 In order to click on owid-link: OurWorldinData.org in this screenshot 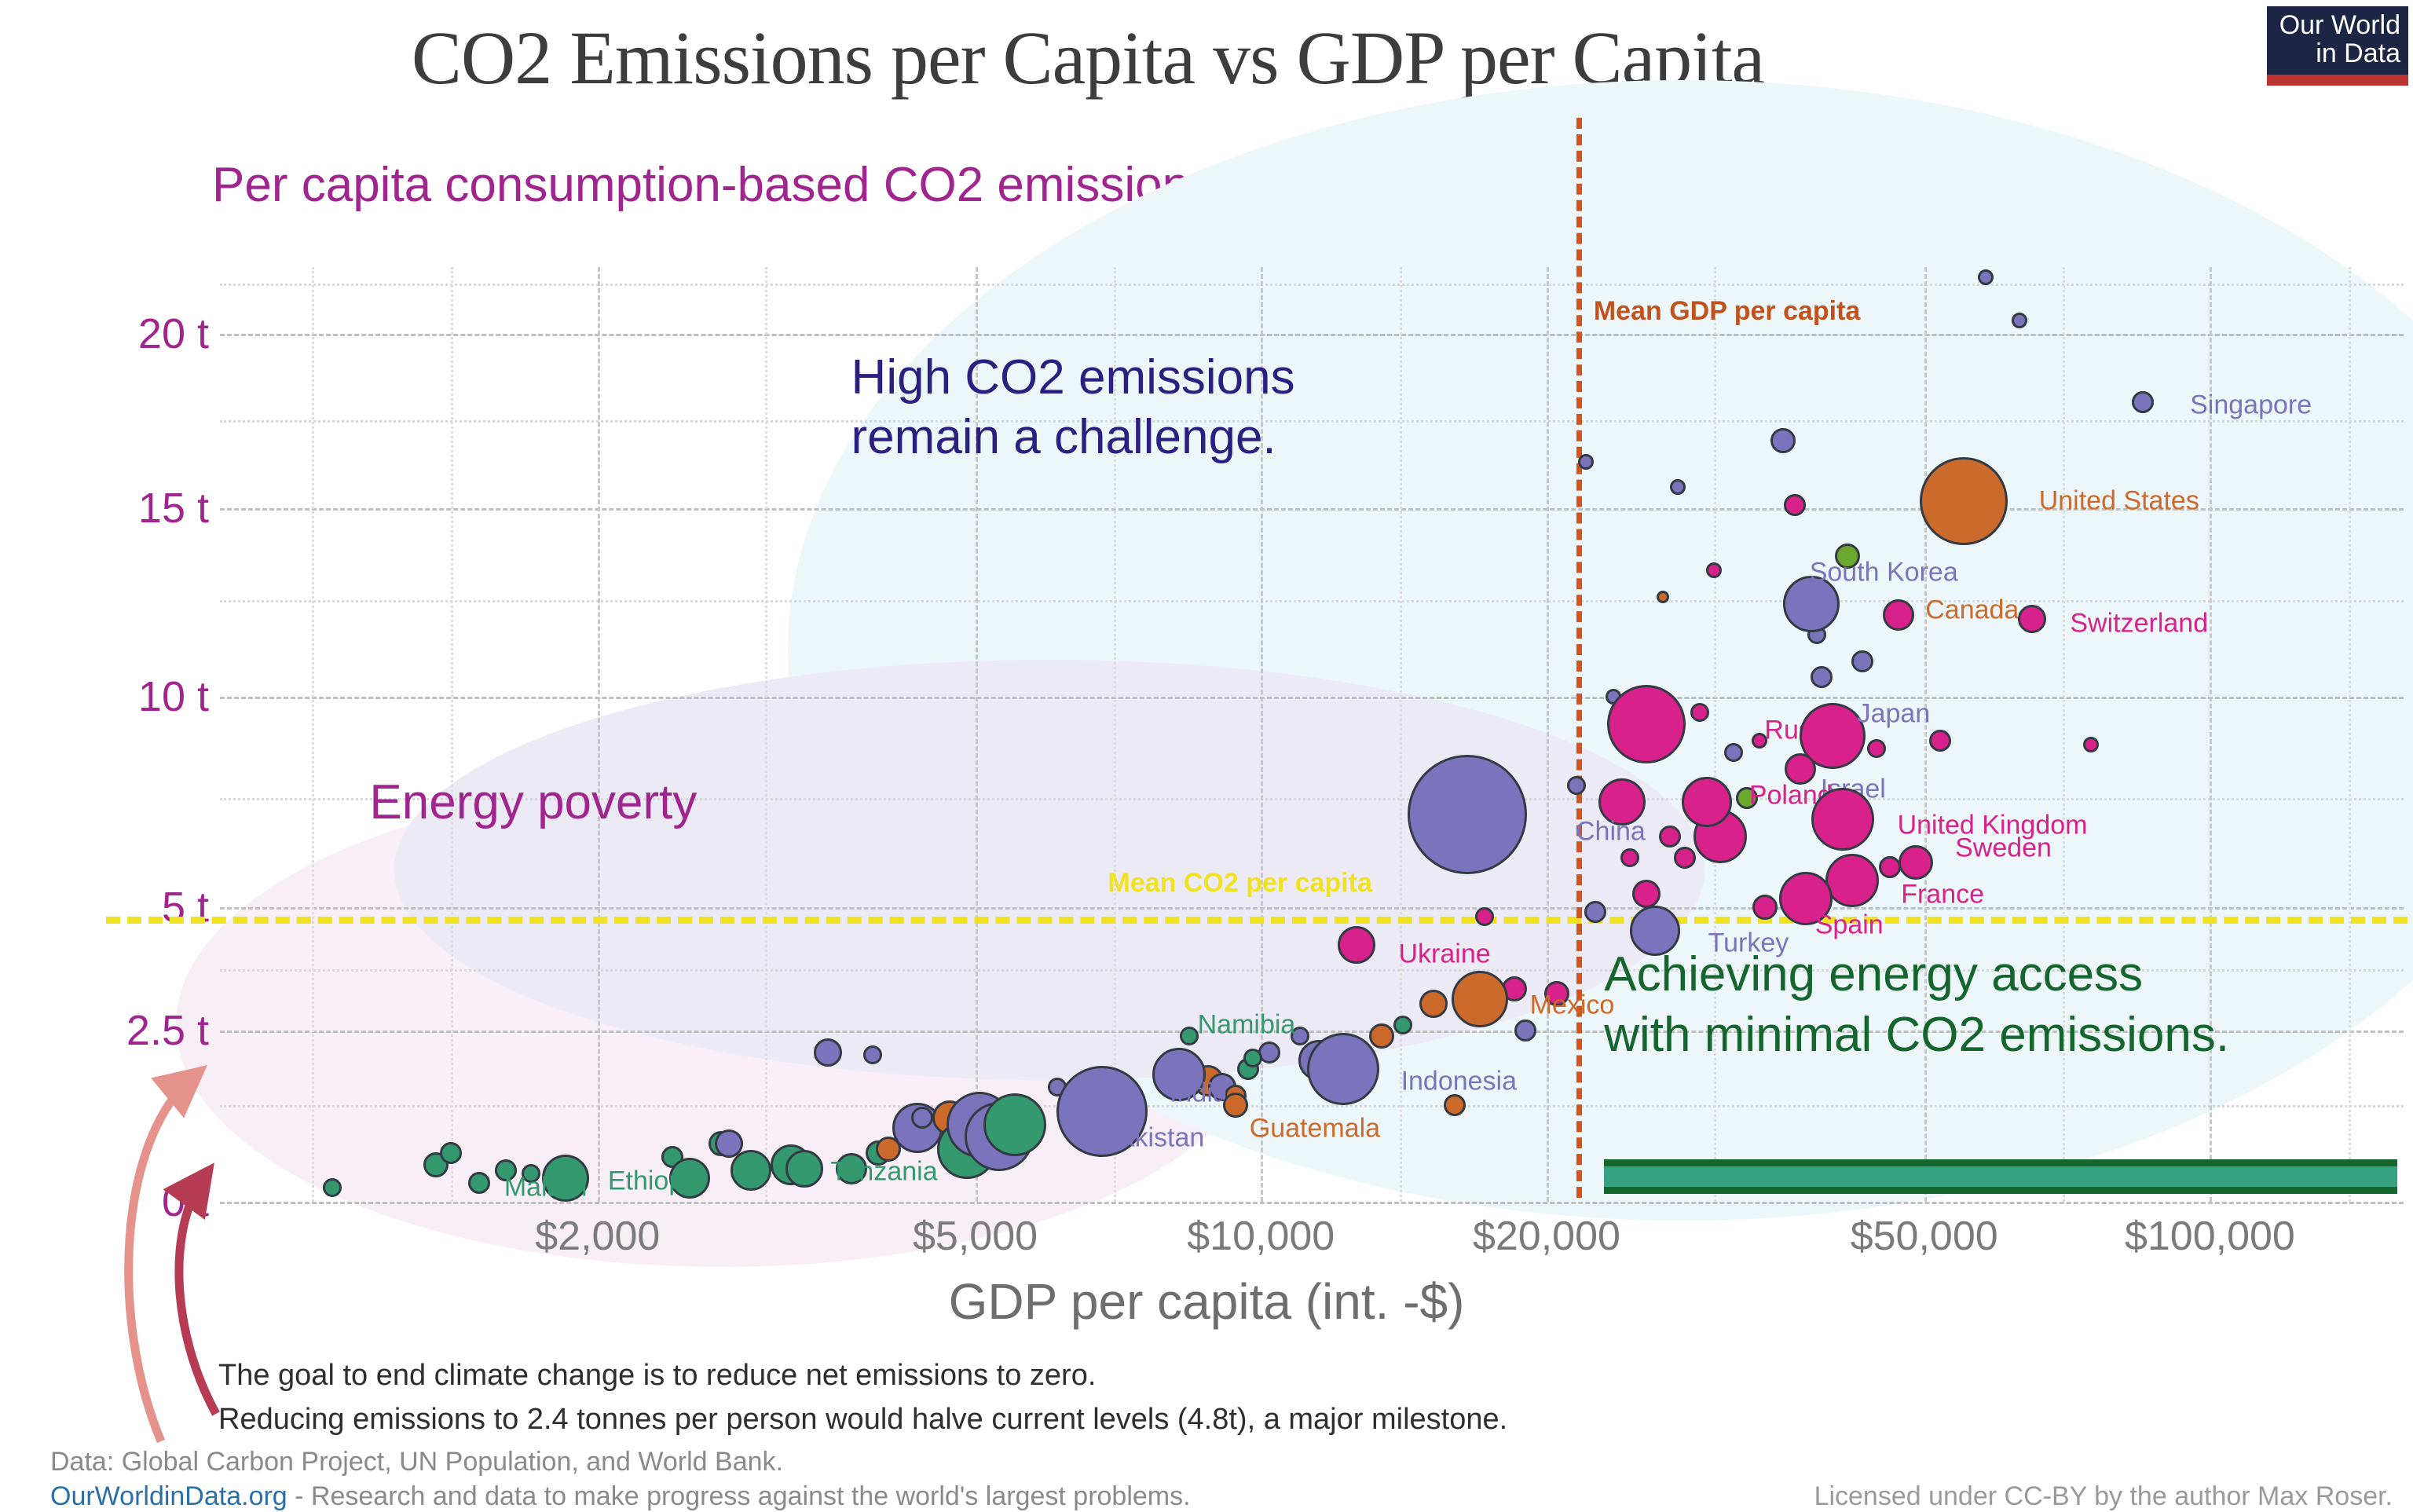, I will do `click(168, 1496)`.